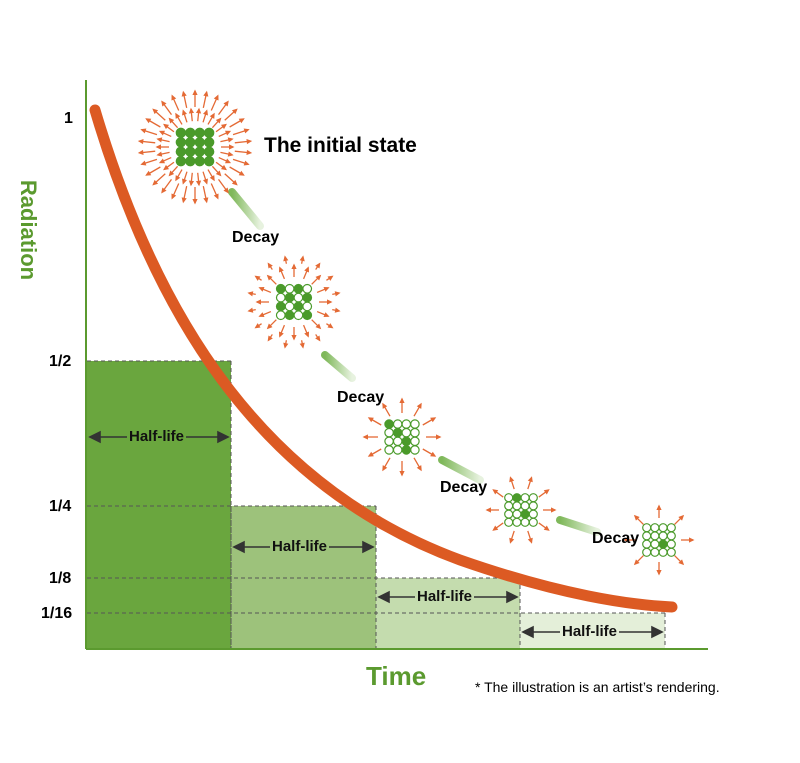 Image resolution: width=800 pixels, height=763 pixels. I want to click on half-life-label-4: Half-life, so click(590, 631).